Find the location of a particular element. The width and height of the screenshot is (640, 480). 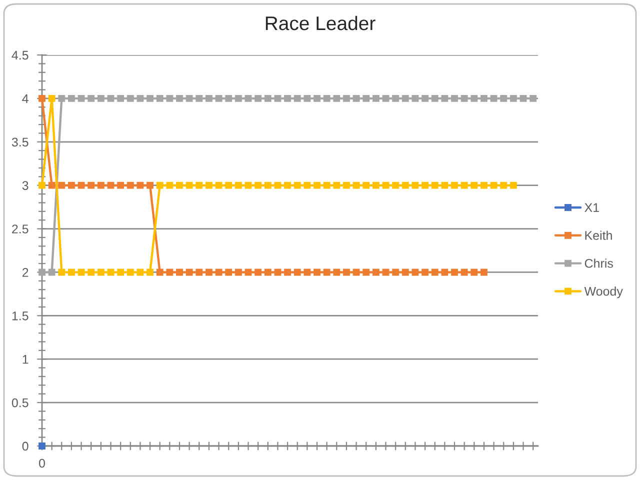

legend-label: Woody is located at coordinates (603, 292).